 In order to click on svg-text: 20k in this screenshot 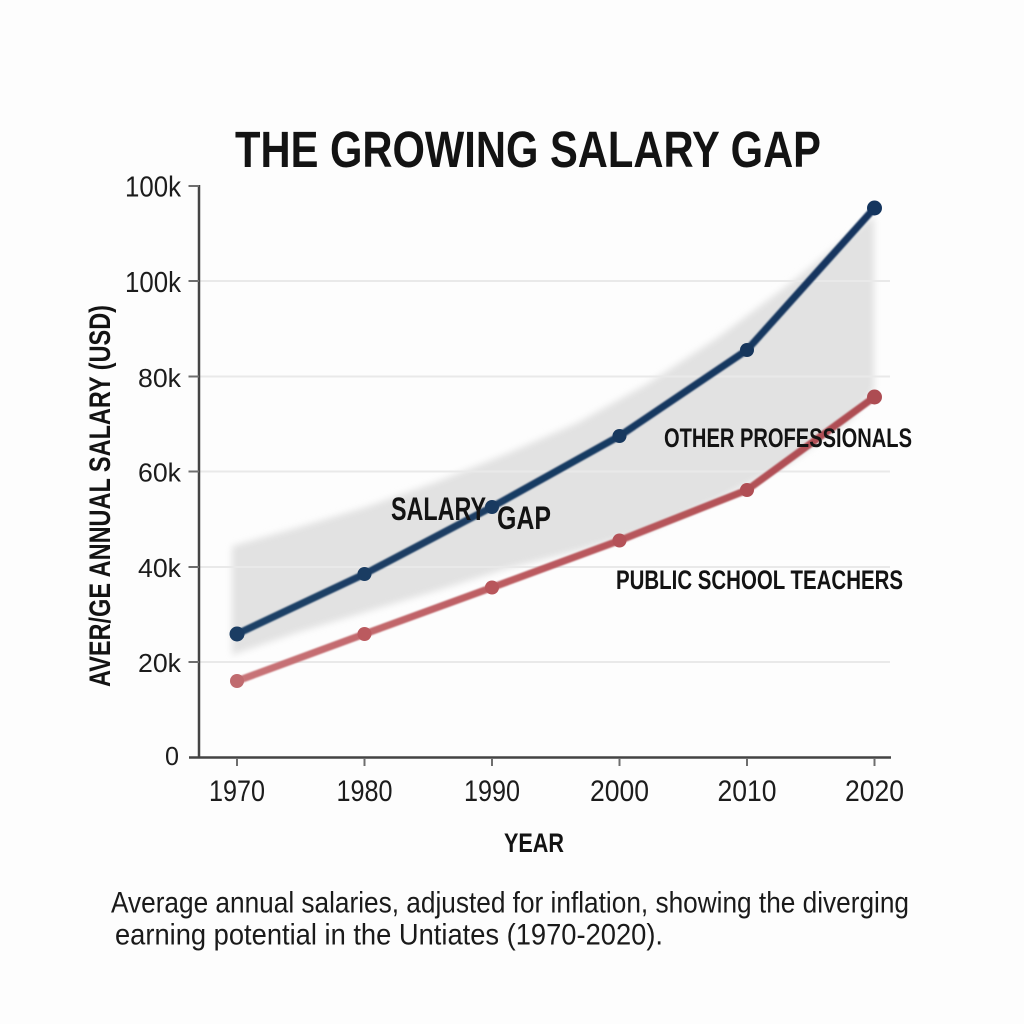, I will do `click(160, 663)`.